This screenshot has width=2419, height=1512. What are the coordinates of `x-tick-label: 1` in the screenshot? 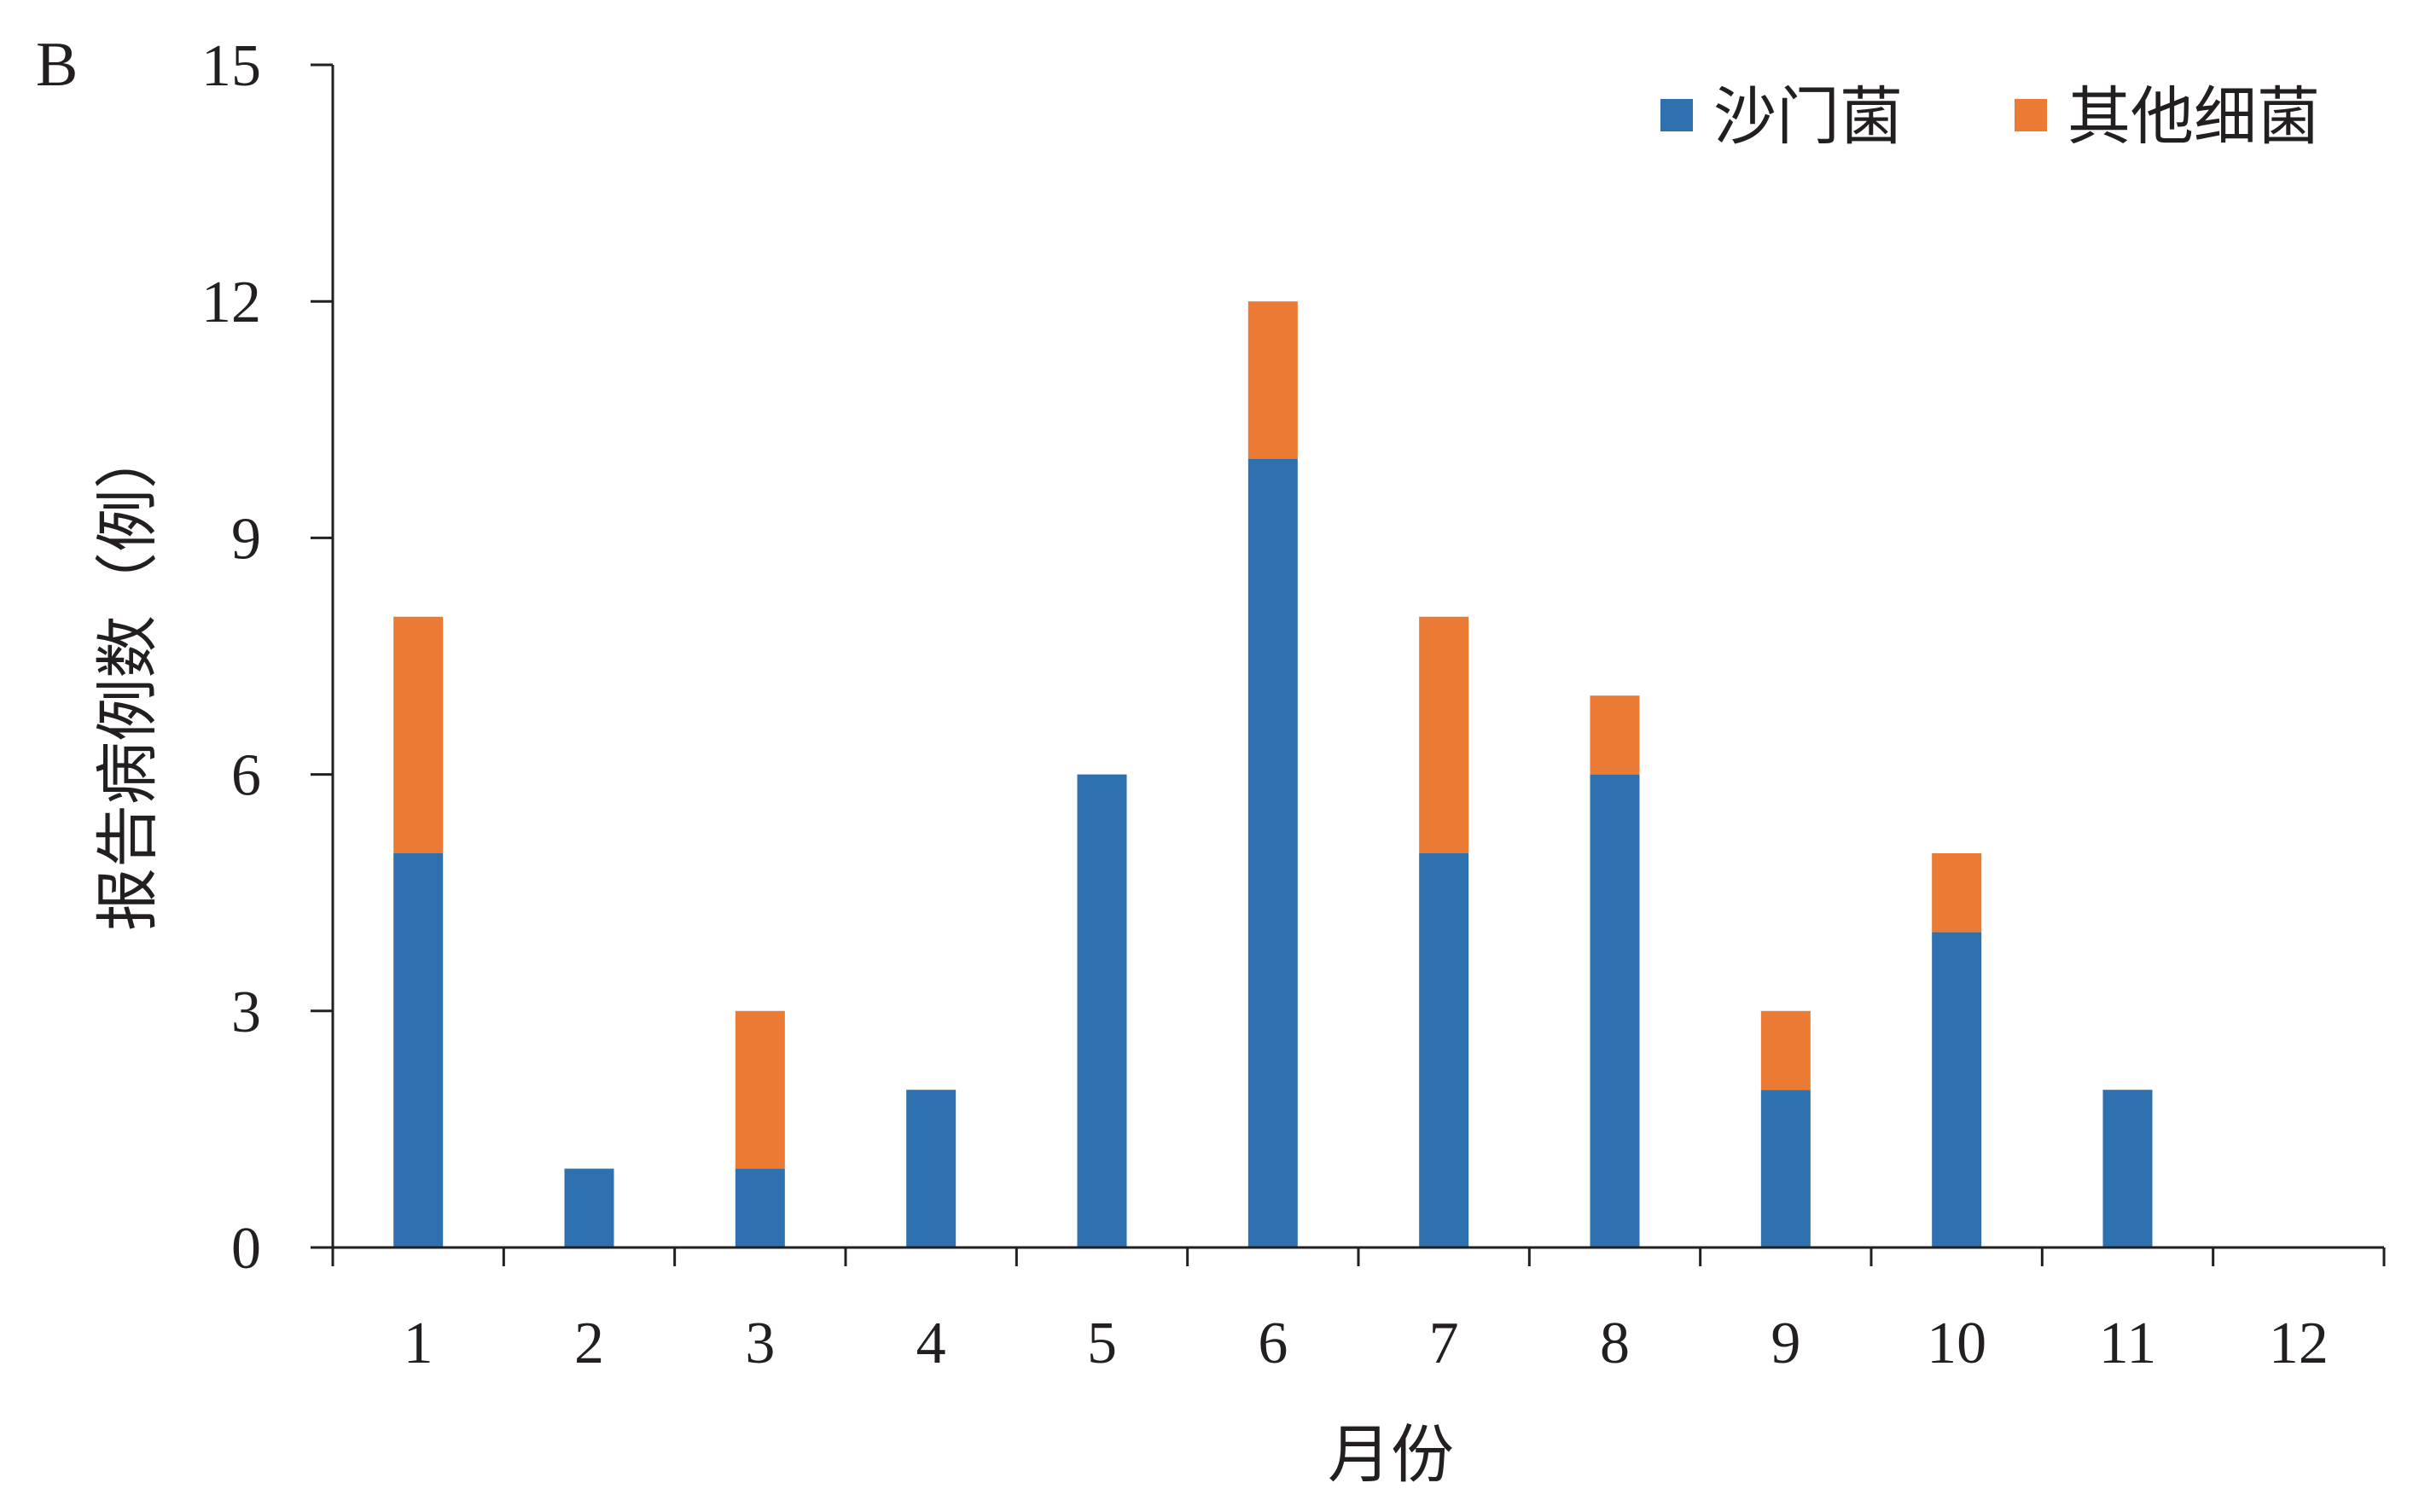 It's located at (419, 1343).